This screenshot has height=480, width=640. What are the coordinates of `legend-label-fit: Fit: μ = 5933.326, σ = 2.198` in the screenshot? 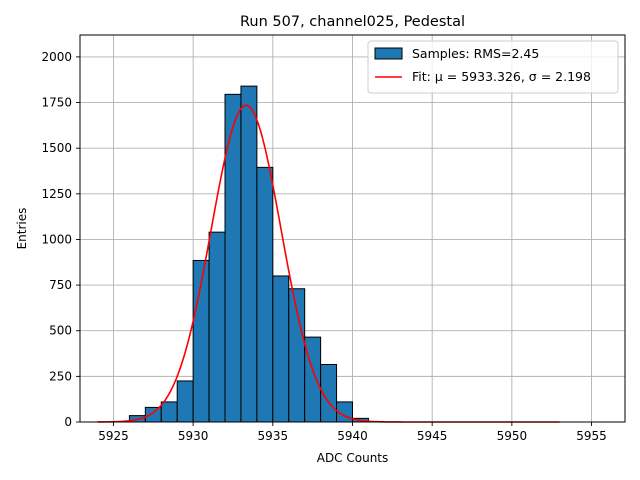 It's located at (501, 76).